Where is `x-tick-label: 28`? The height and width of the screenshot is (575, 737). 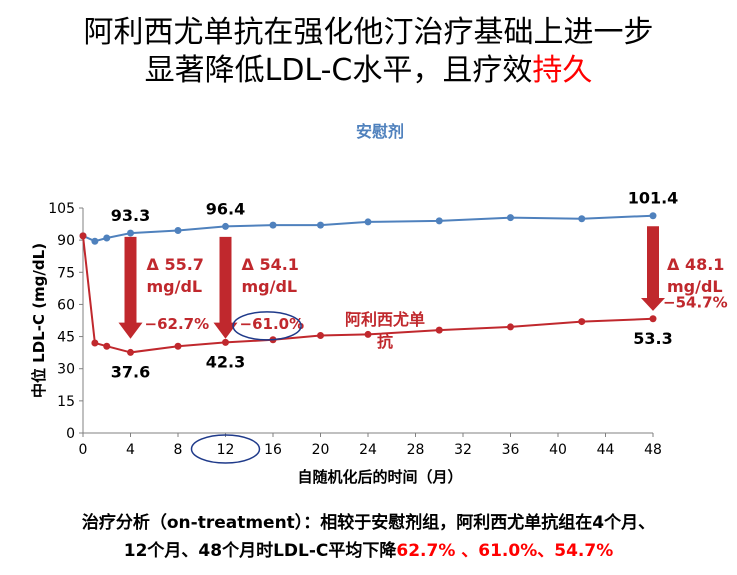 x-tick-label: 28 is located at coordinates (416, 450).